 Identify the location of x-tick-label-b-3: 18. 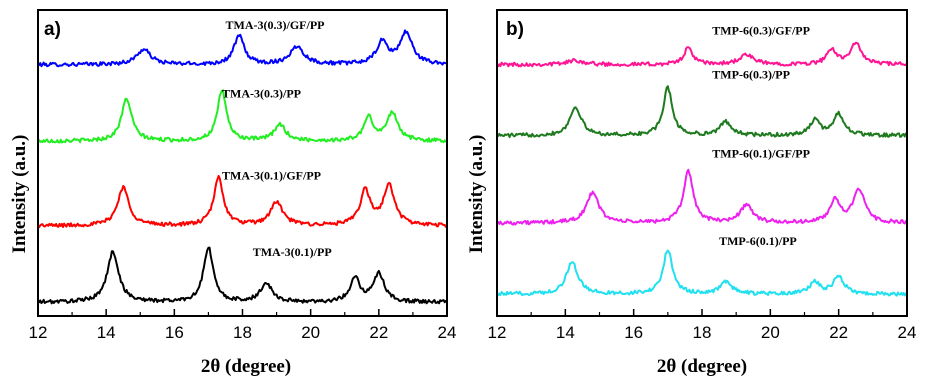
(702, 332).